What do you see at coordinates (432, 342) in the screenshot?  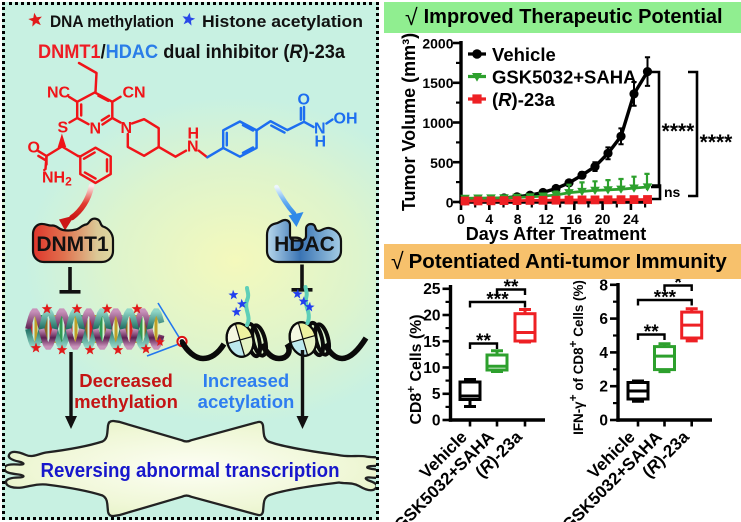 I see `svg-text: 15` at bounding box center [432, 342].